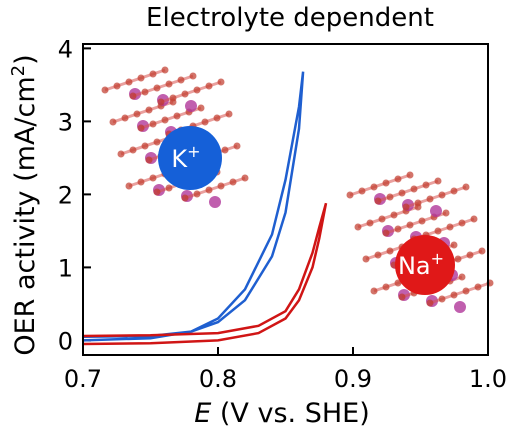 This screenshot has width=520, height=434. I want to click on x-tick-label: 0.8, so click(218, 379).